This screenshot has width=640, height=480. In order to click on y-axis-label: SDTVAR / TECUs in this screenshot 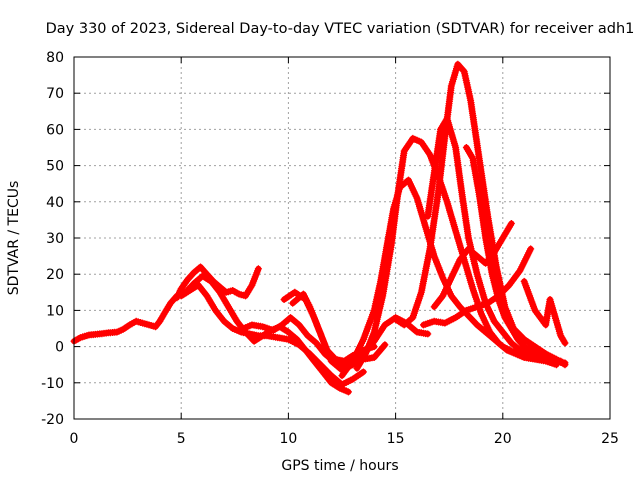, I will do `click(14, 238)`.